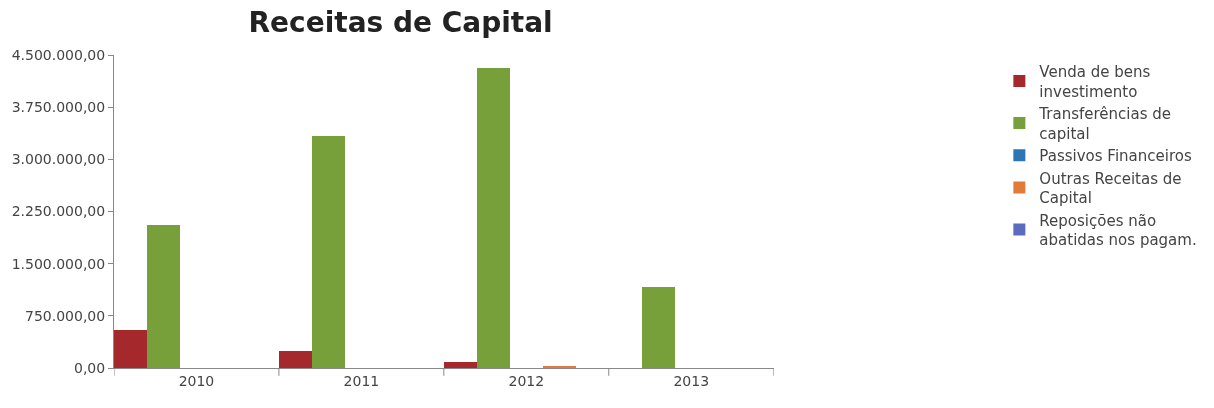  What do you see at coordinates (1095, 82) in the screenshot?
I see `legend-label: Venda de bens investimento` at bounding box center [1095, 82].